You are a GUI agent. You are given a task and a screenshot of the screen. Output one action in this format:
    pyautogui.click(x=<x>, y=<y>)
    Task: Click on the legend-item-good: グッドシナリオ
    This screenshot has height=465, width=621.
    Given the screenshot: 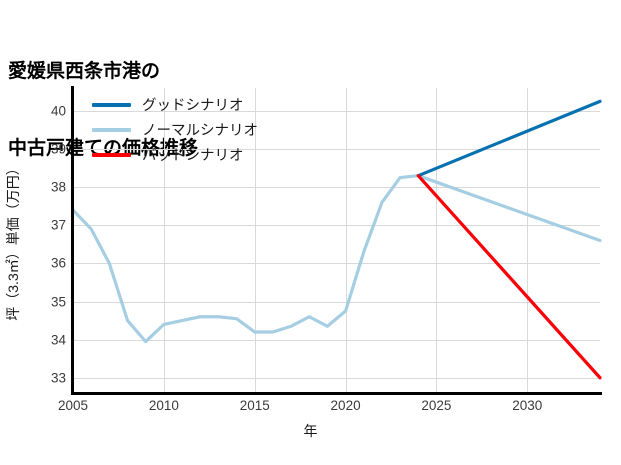 What is the action you would take?
    pyautogui.click(x=175, y=104)
    